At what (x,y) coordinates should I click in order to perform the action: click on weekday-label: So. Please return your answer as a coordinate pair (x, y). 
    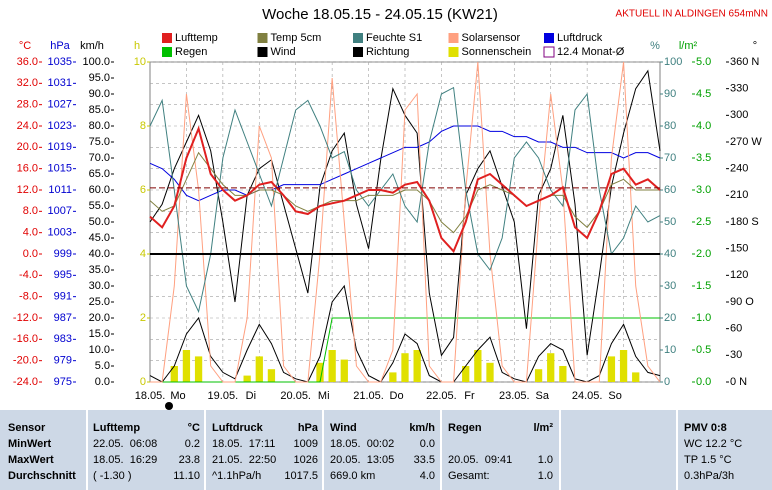
    Looking at the image, I should click on (614, 396).